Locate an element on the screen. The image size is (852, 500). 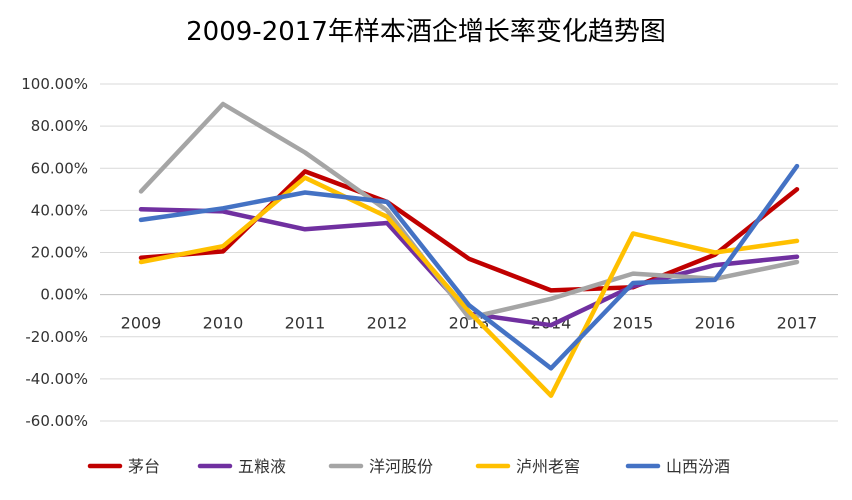
x-tick-label: 2010 is located at coordinates (223, 323).